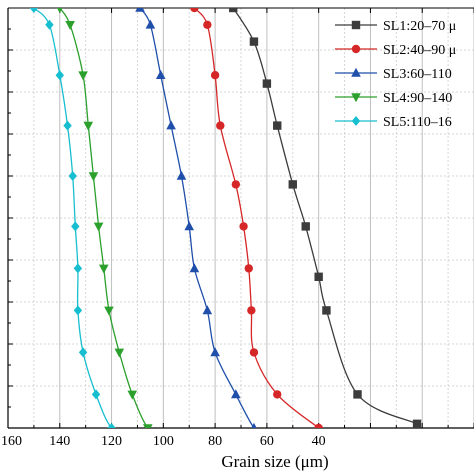 This screenshot has width=474, height=474. Describe the element at coordinates (111, 441) in the screenshot. I see `x-tick-label: 120` at that location.